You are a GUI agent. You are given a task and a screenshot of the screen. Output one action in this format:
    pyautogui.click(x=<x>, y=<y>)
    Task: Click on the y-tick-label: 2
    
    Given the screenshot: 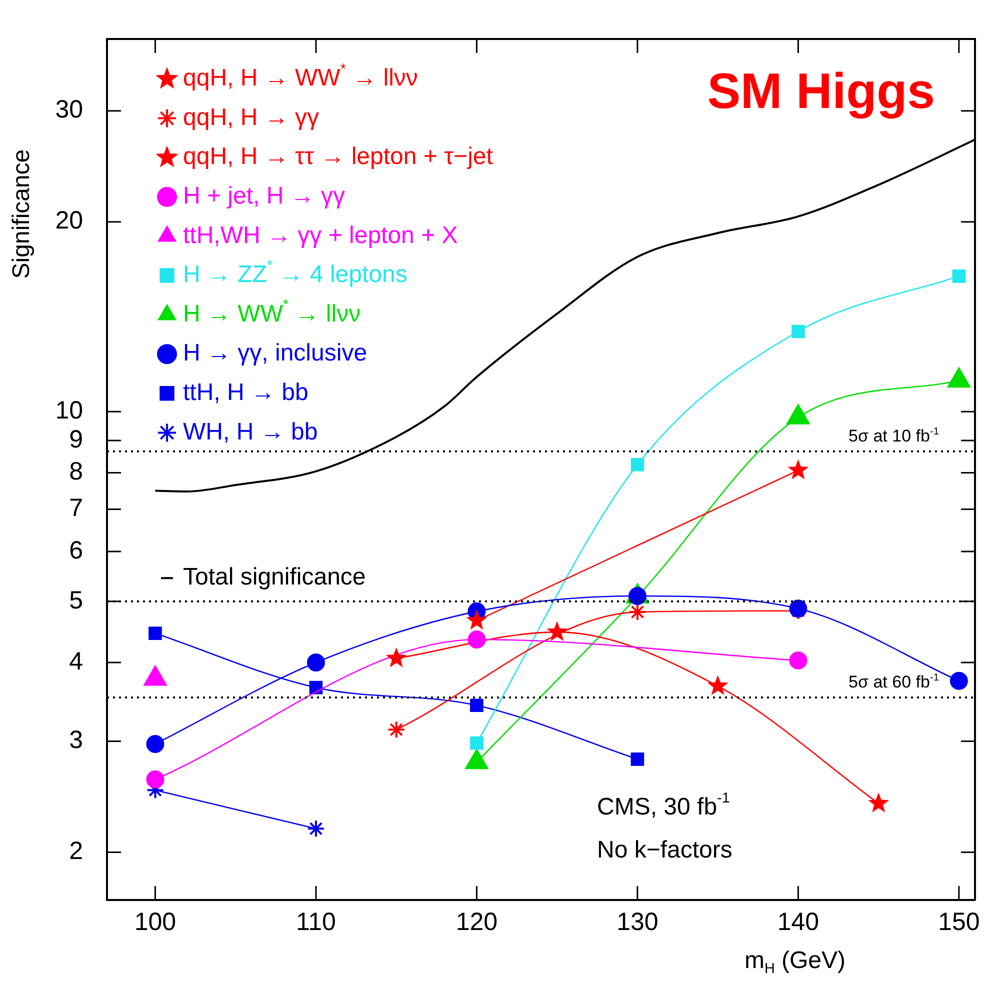 What is the action you would take?
    pyautogui.click(x=76, y=851)
    